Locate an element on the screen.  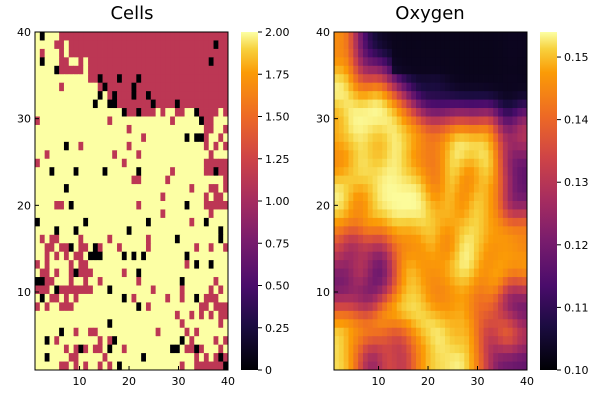
oxygen-ytick-label: 40 is located at coordinates (323, 32).